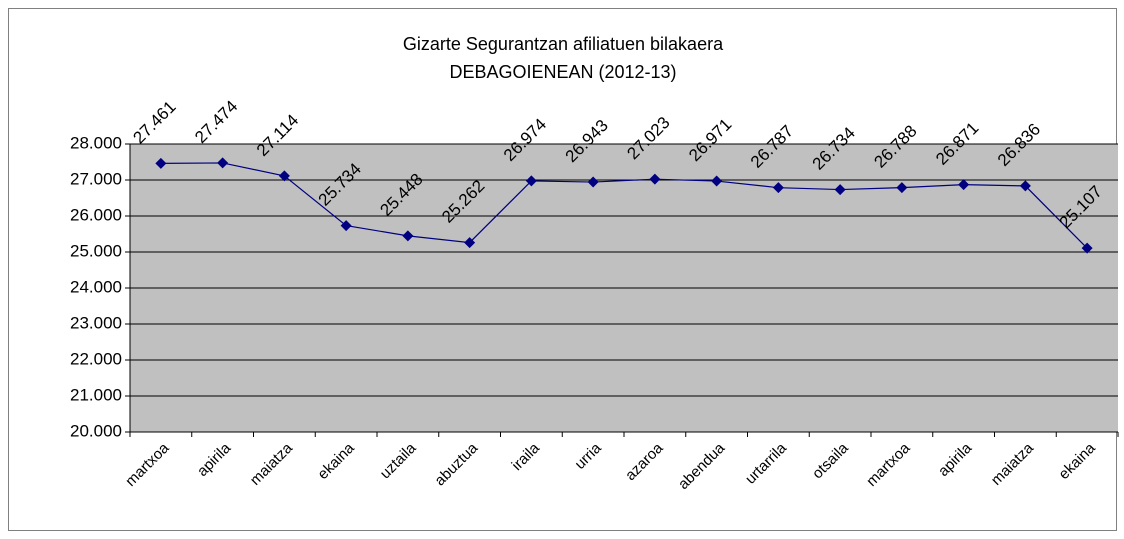  I want to click on y-tick-label: 20.000, so click(96, 430).